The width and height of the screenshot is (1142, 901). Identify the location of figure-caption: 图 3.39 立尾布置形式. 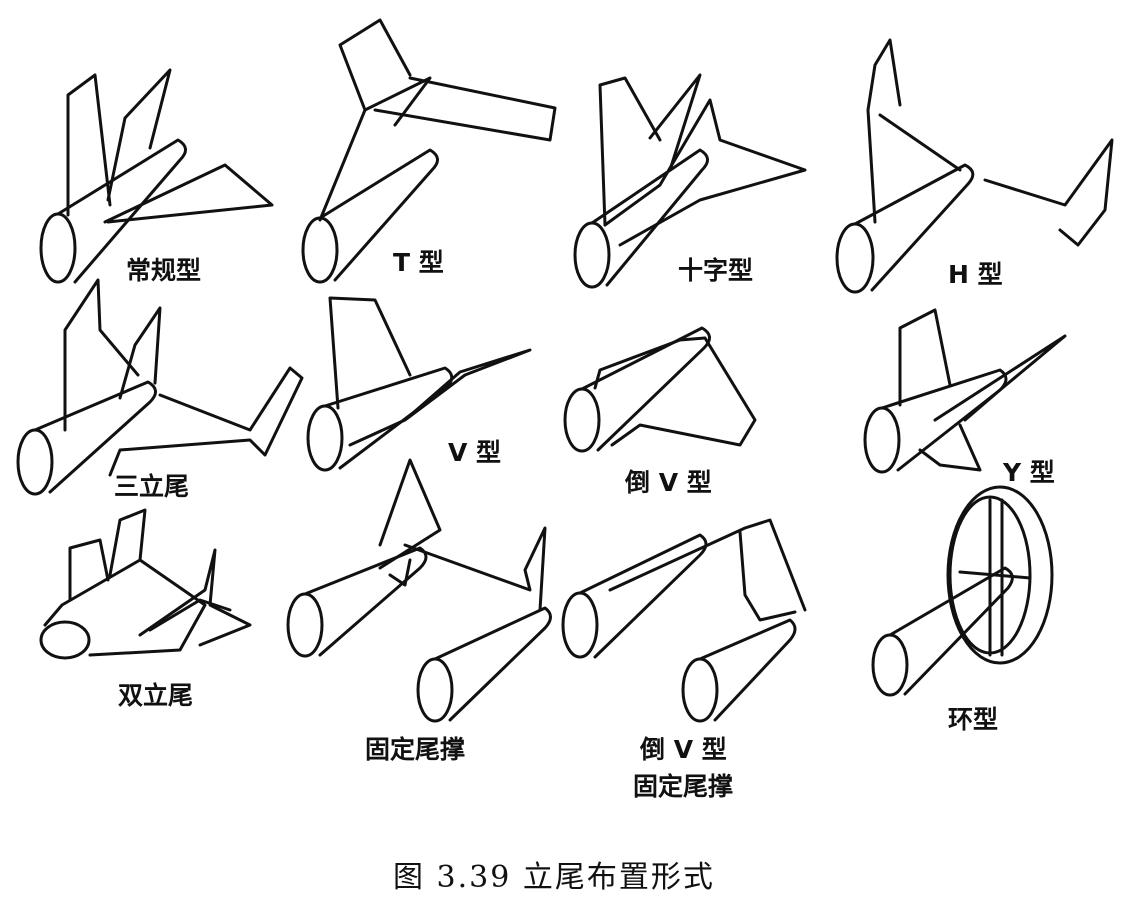
(554, 877).